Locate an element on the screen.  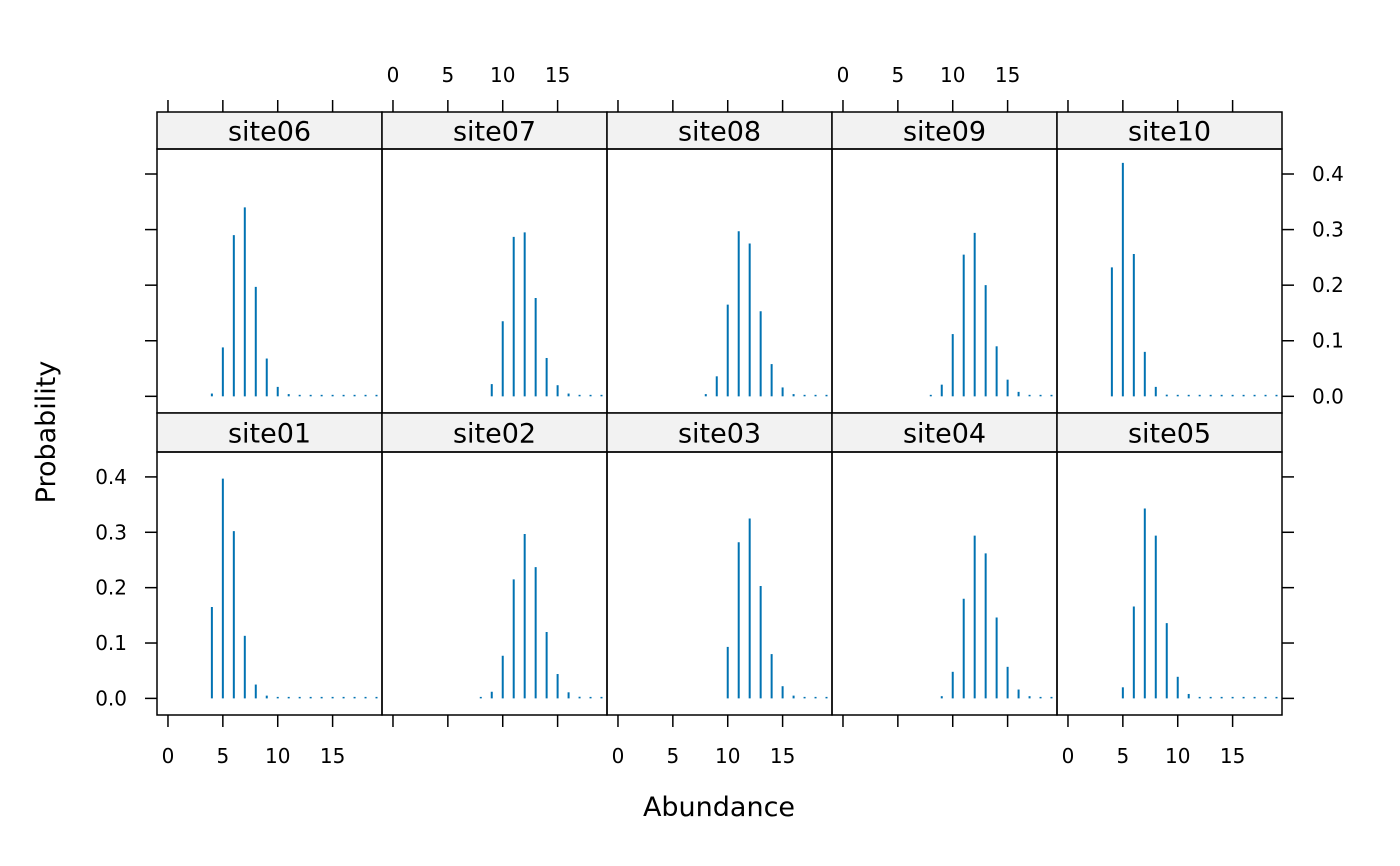
plot-area-site07 is located at coordinates (494, 281).